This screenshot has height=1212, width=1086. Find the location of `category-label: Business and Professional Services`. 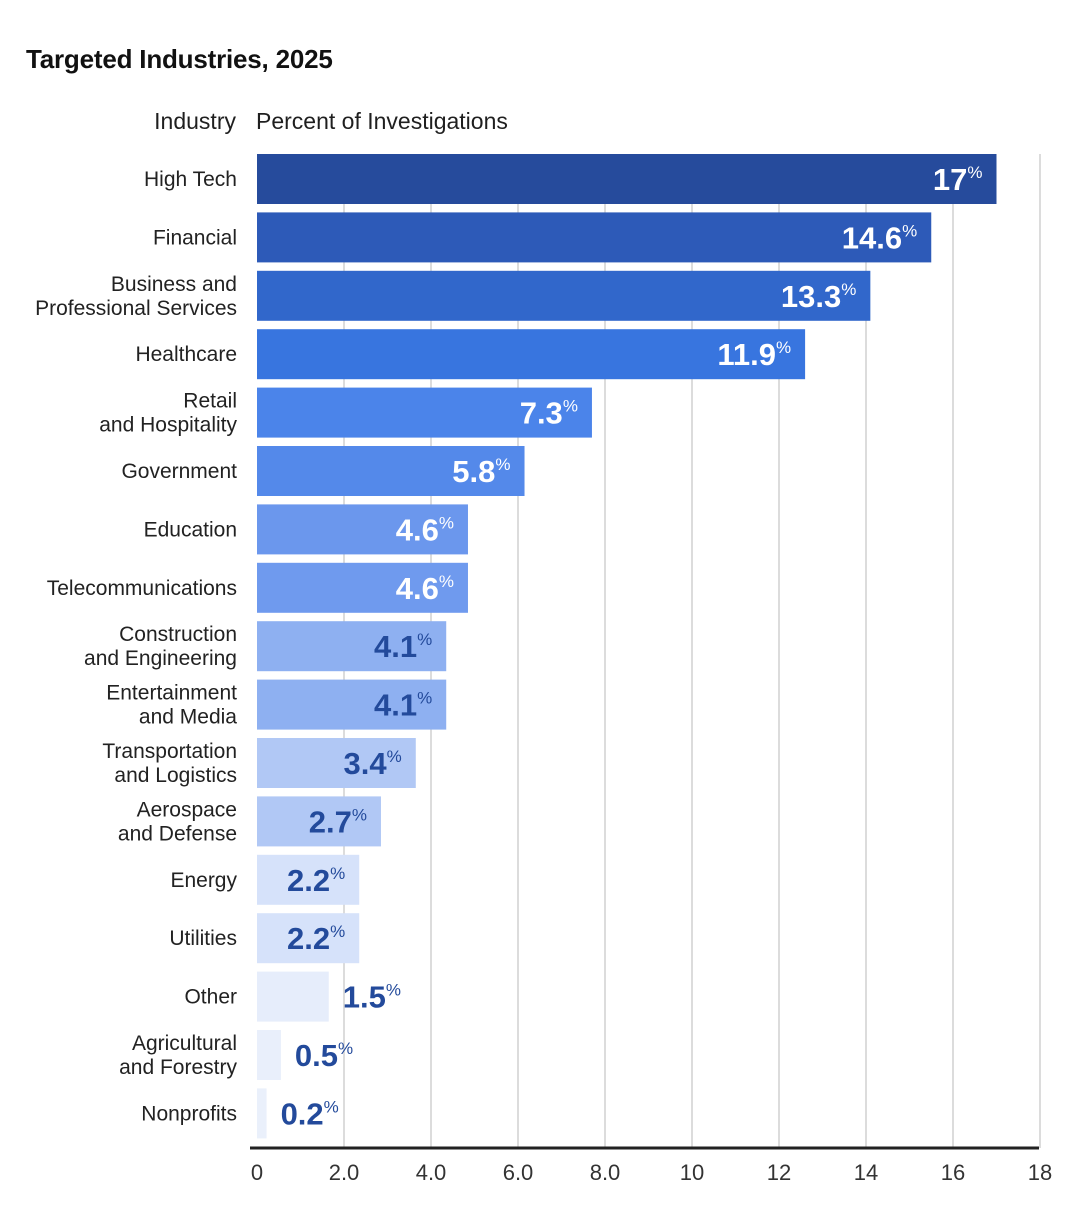

category-label: Business and Professional Services is located at coordinates (136, 296).